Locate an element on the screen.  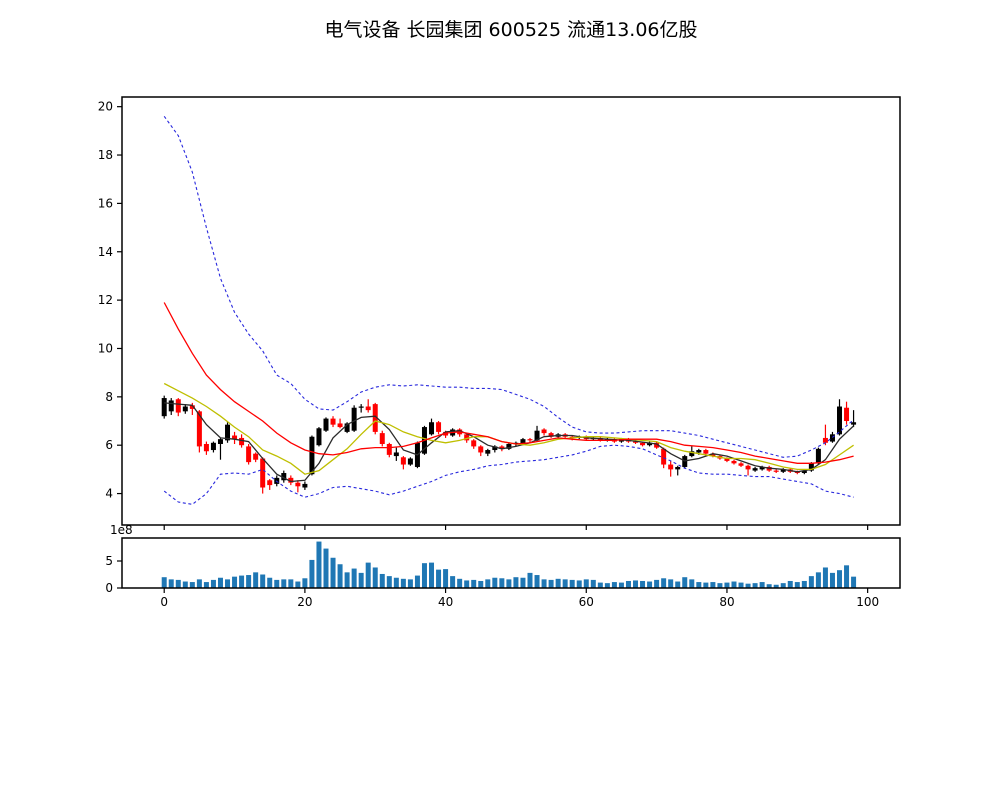
x-tick-label: 40 is located at coordinates (445, 602).